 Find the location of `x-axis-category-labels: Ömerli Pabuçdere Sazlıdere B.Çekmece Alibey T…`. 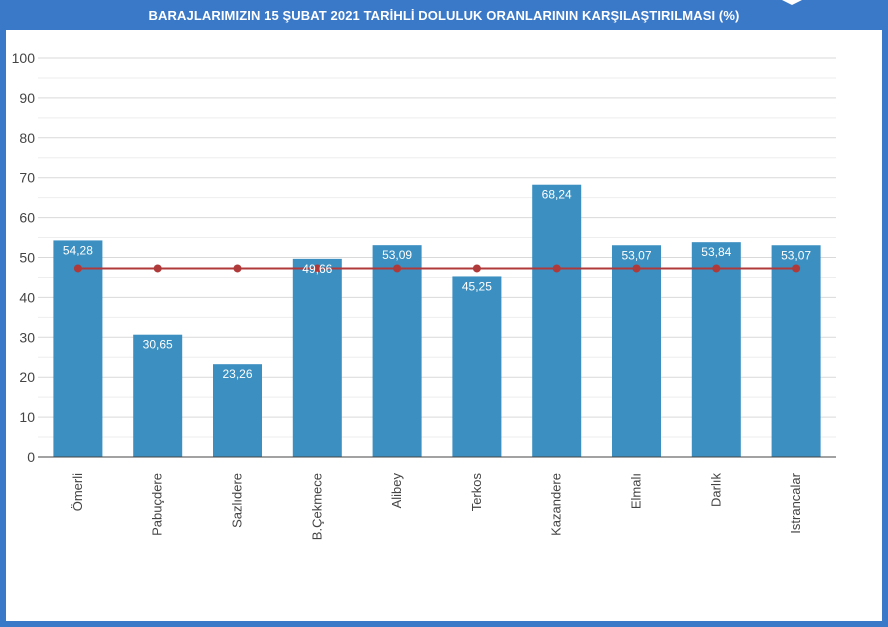

x-axis-category-labels: Ömerli Pabuçdere Sazlıdere B.Çekmece Alibey T… is located at coordinates (436, 506).